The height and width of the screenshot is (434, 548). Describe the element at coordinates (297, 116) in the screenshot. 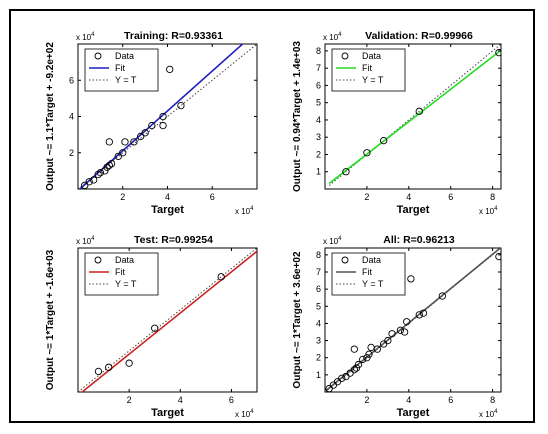

I see `y-axis-label: Output ~= 0.94*Target + 1.4e+03` at that location.